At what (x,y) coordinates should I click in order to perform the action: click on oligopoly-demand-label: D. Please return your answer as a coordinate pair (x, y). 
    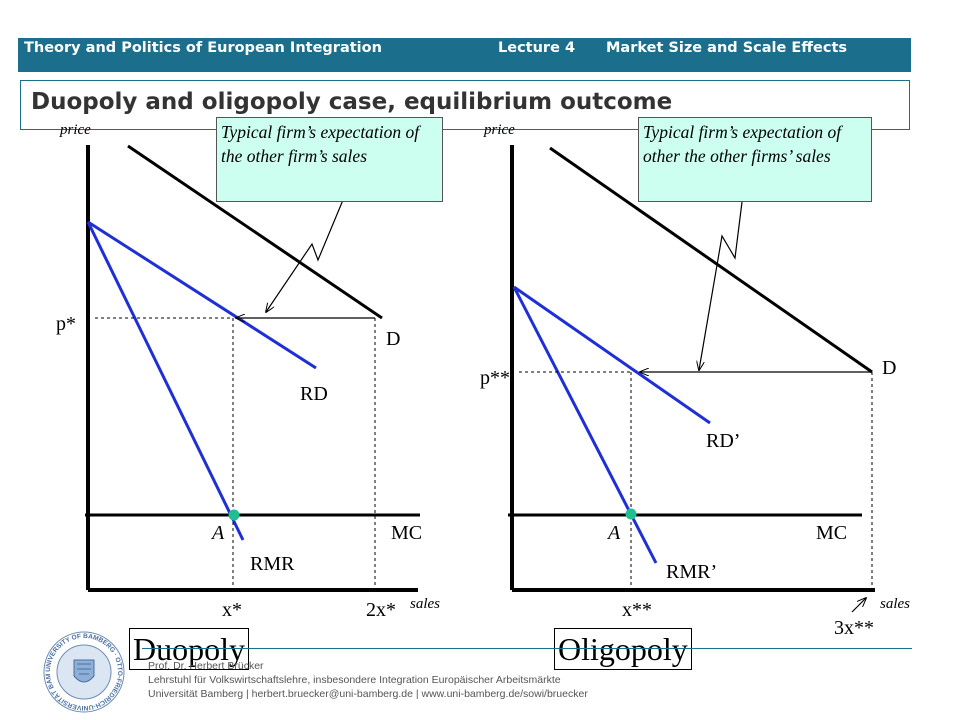
    Looking at the image, I should click on (889, 368).